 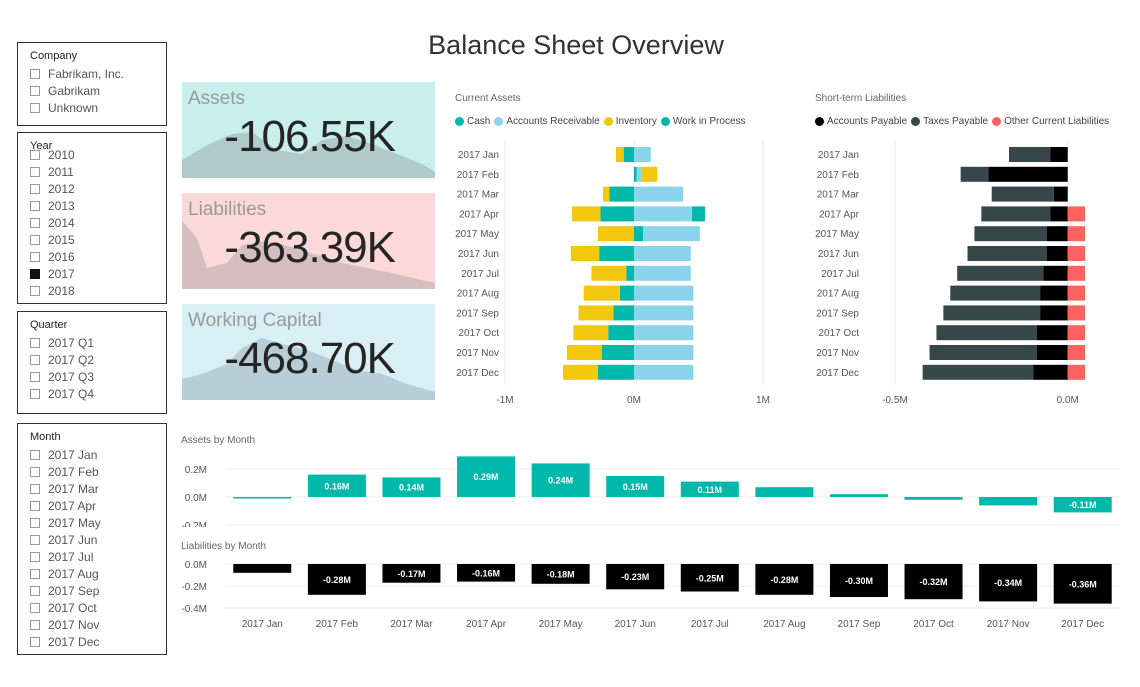 What do you see at coordinates (92, 471) in the screenshot?
I see `month-slicer-item: 2017 Feb` at bounding box center [92, 471].